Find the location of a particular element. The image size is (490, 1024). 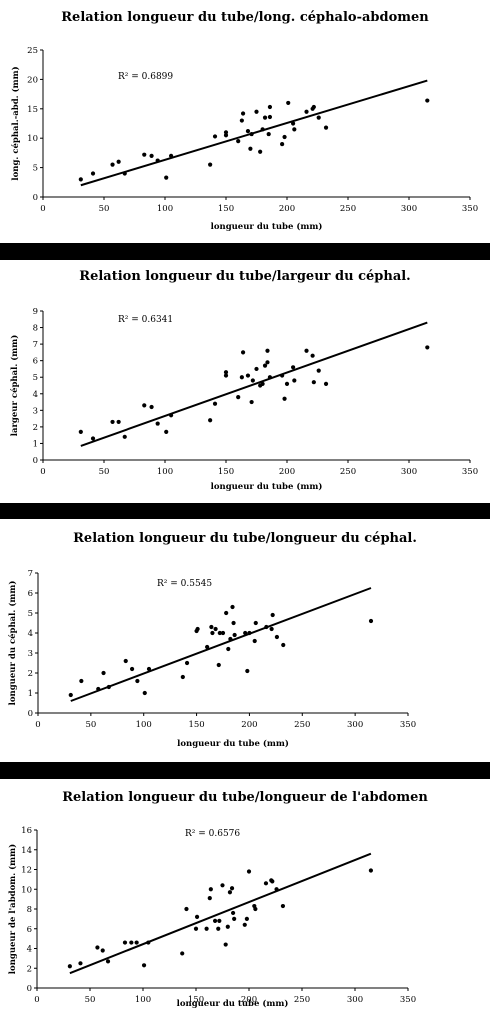

y-tick-label: 9 is located at coordinates (35, 312).